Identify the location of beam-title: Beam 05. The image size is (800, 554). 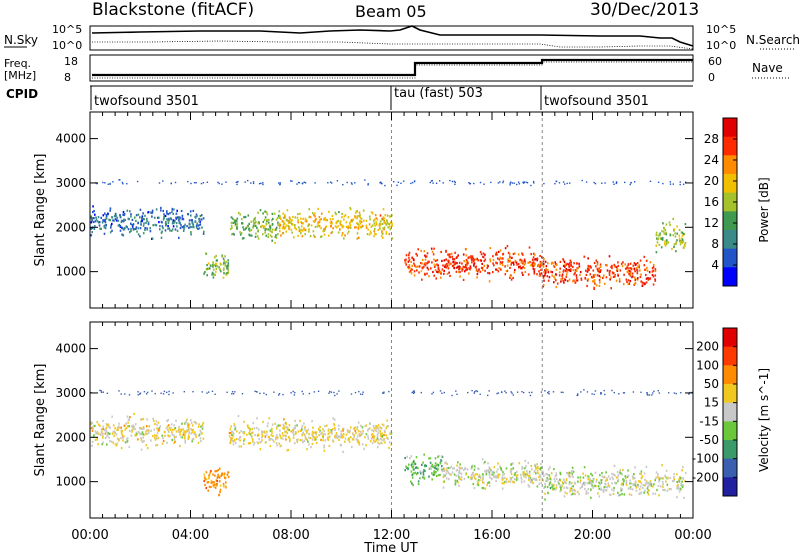
(391, 11).